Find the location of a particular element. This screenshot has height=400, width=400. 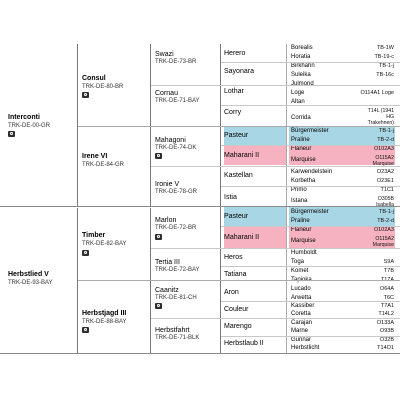

gen5-row: Herbstlicht T14O1 is located at coordinates (342, 348).